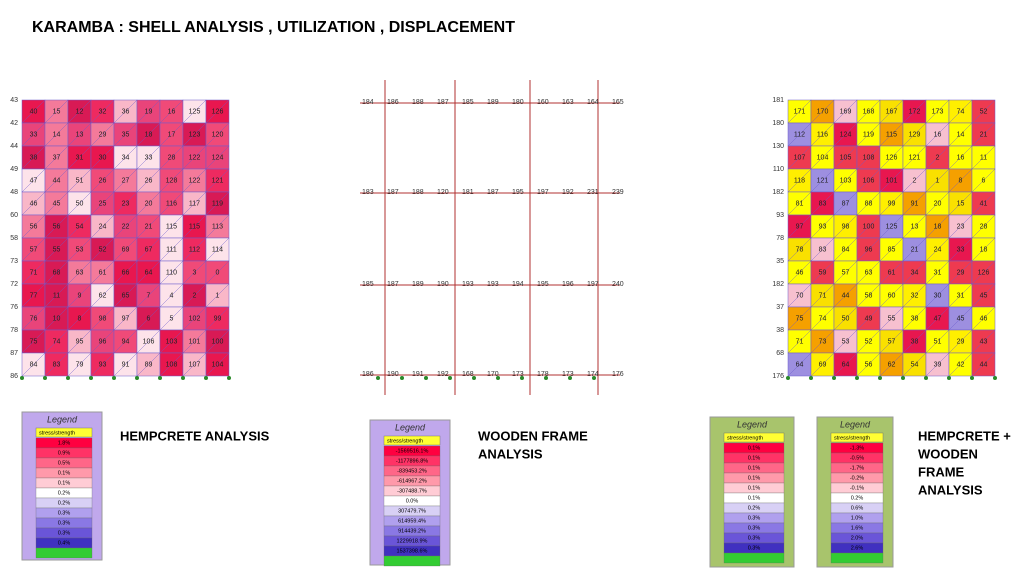  What do you see at coordinates (64, 443) in the screenshot?
I see `legend-entry: 1.8%` at bounding box center [64, 443].